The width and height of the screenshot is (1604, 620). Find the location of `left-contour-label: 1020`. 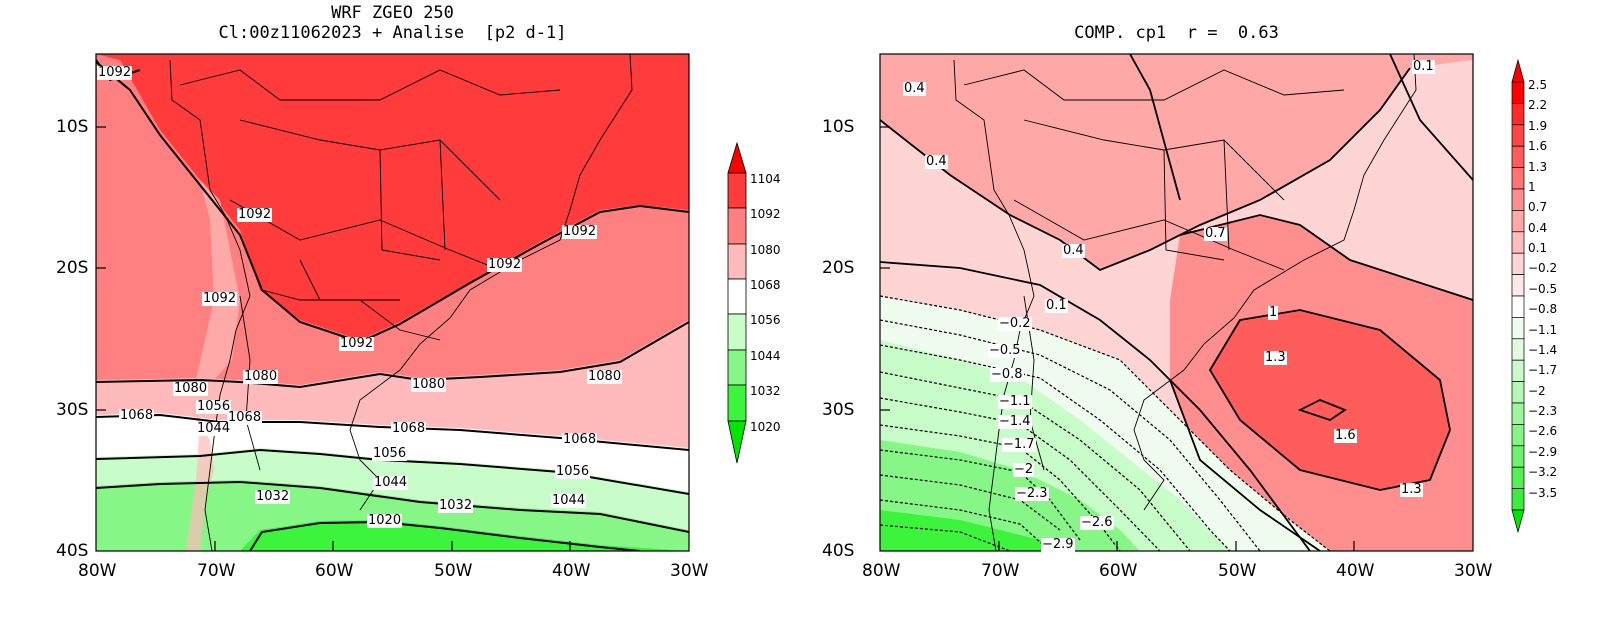

left-contour-label: 1020 is located at coordinates (385, 520).